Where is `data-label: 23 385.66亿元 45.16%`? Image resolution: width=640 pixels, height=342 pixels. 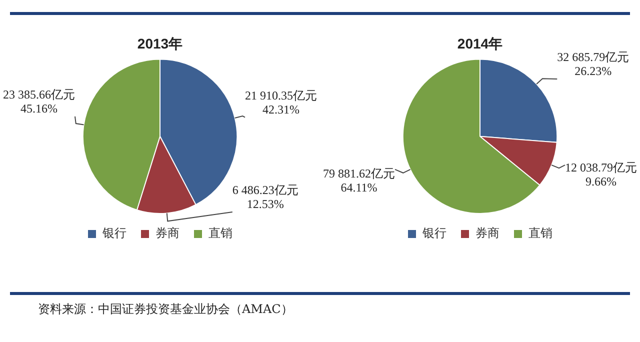 data-label: 23 385.66亿元 45.16% is located at coordinates (39, 102).